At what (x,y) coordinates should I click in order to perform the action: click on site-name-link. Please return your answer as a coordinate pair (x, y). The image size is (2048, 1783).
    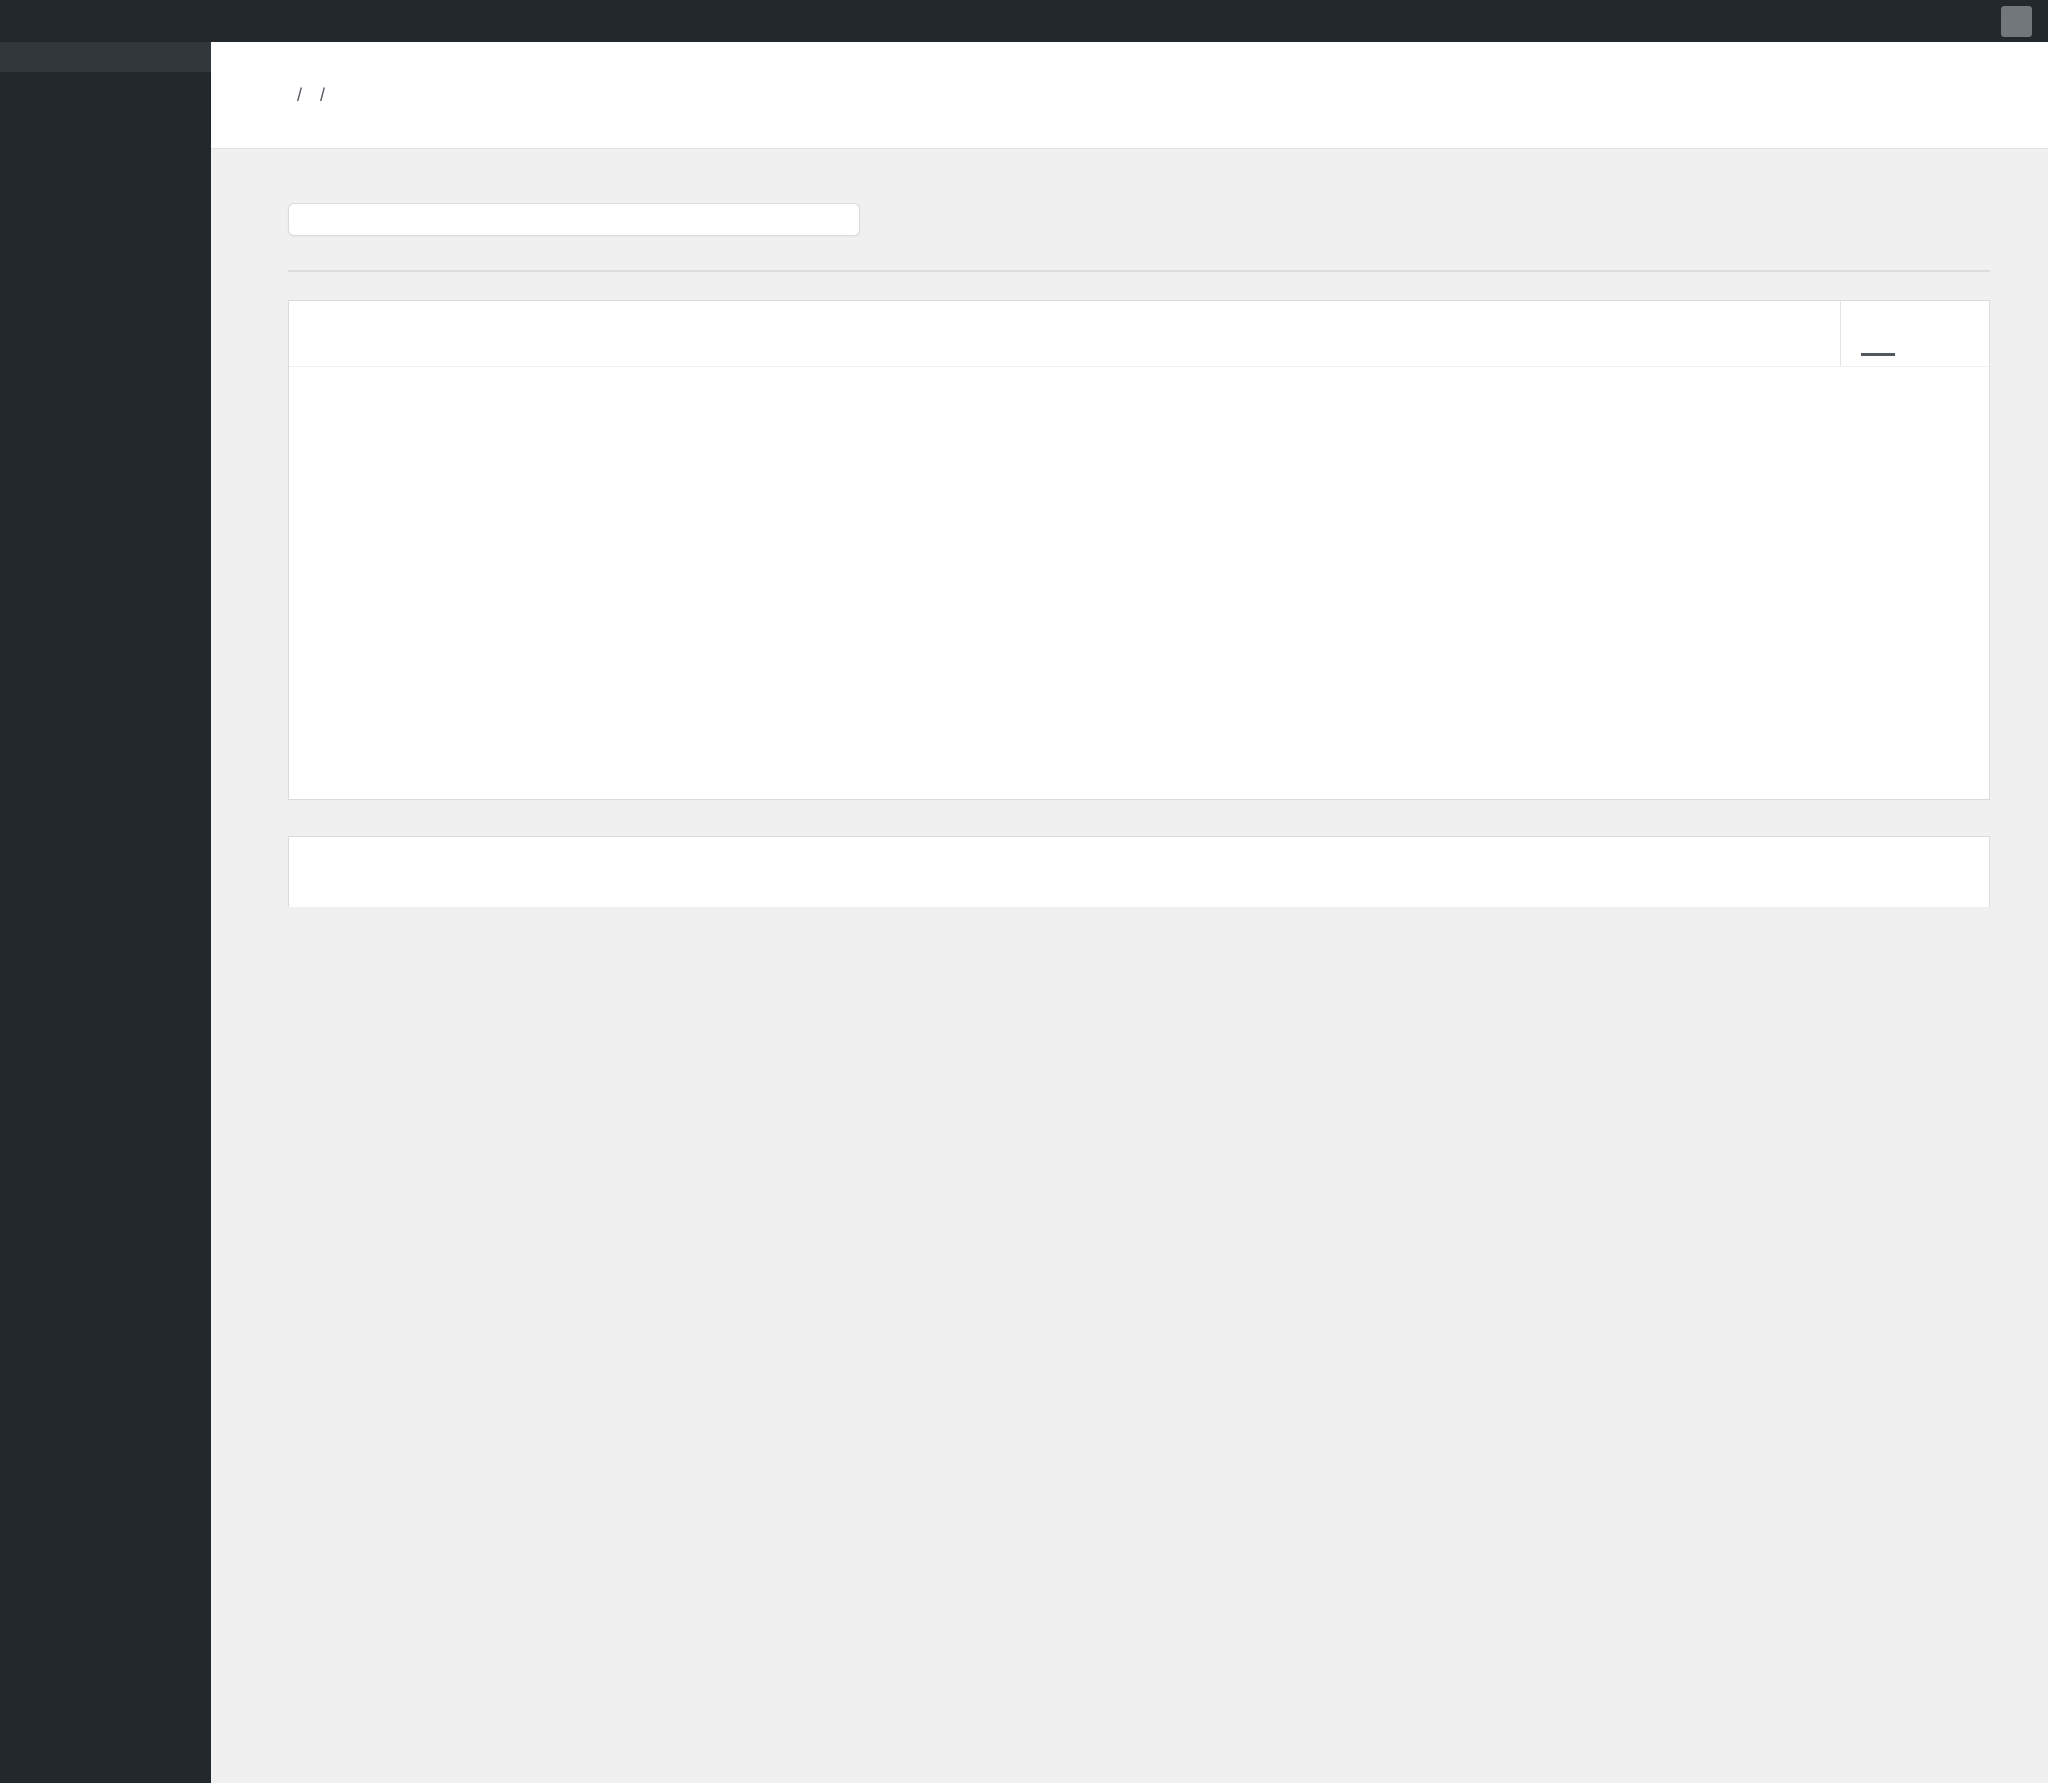
    Looking at the image, I should click on (43, 21).